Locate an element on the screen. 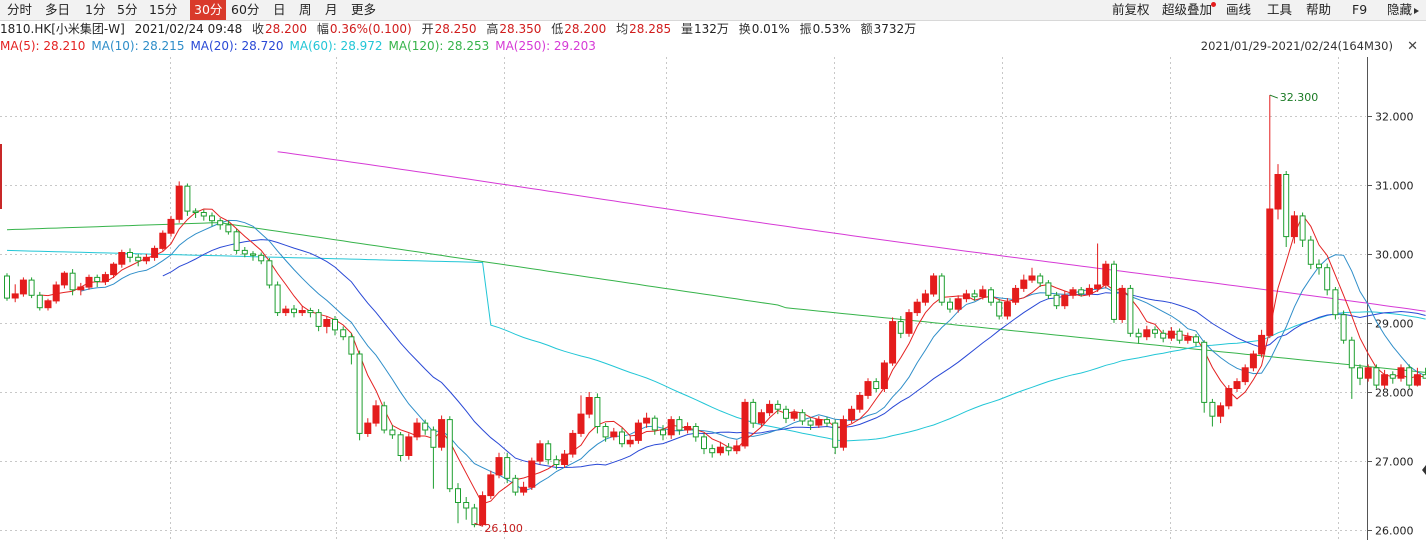 The image size is (1426, 540). toolbar-menu-label: 前复权 is located at coordinates (1131, 9).